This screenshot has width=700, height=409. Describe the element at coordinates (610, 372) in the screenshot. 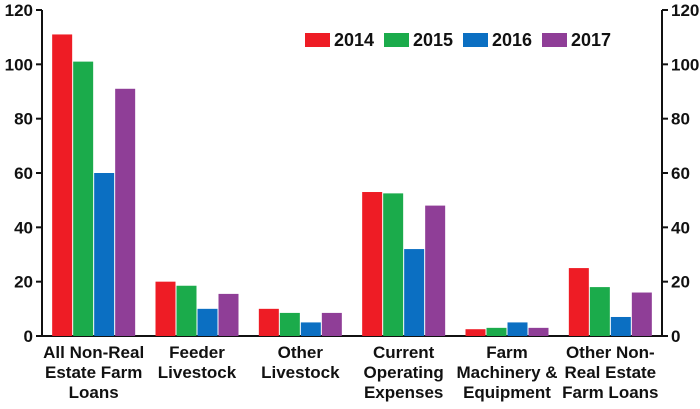

I see `category-label: Real Estate` at that location.